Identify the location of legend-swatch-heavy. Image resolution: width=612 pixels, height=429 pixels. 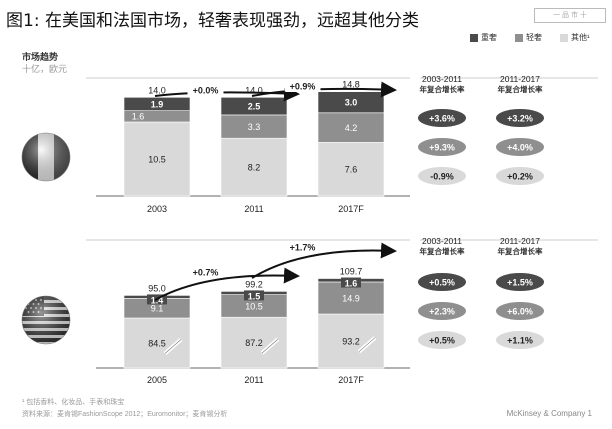
(474, 37).